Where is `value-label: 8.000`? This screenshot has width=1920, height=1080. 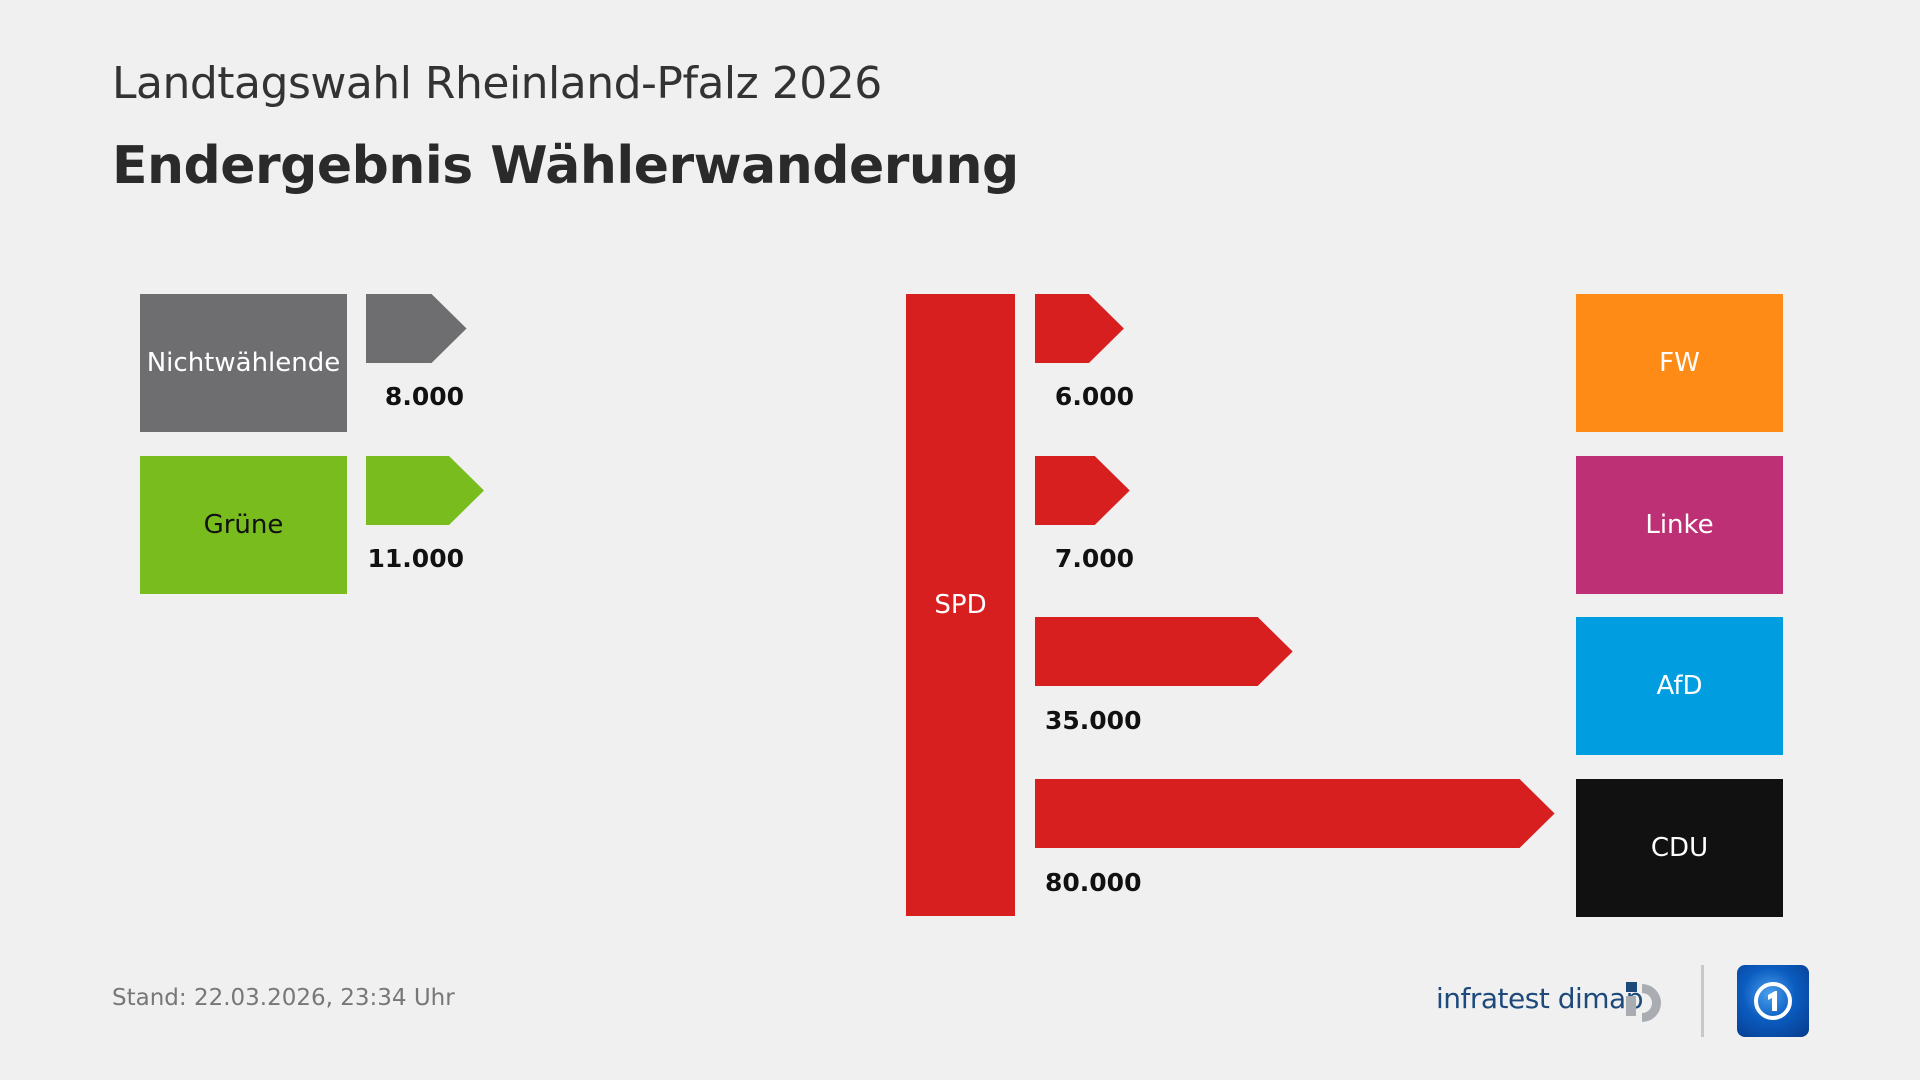 value-label: 8.000 is located at coordinates (424, 396).